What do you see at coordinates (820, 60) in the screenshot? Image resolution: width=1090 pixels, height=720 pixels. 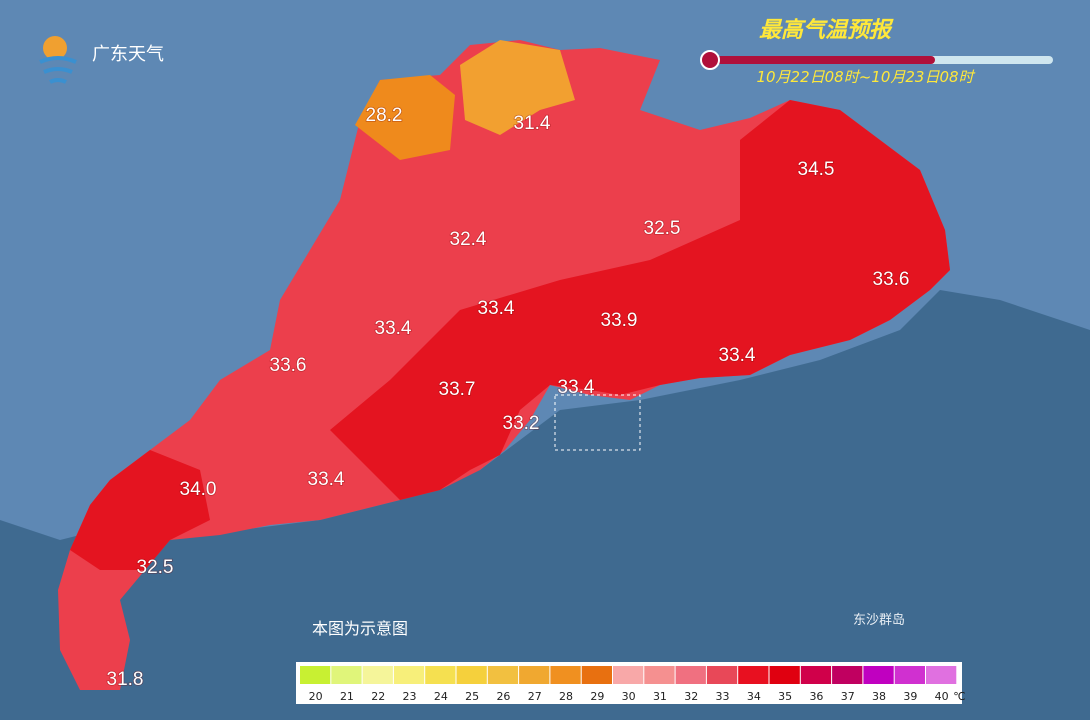 I see `title-bar-fill` at bounding box center [820, 60].